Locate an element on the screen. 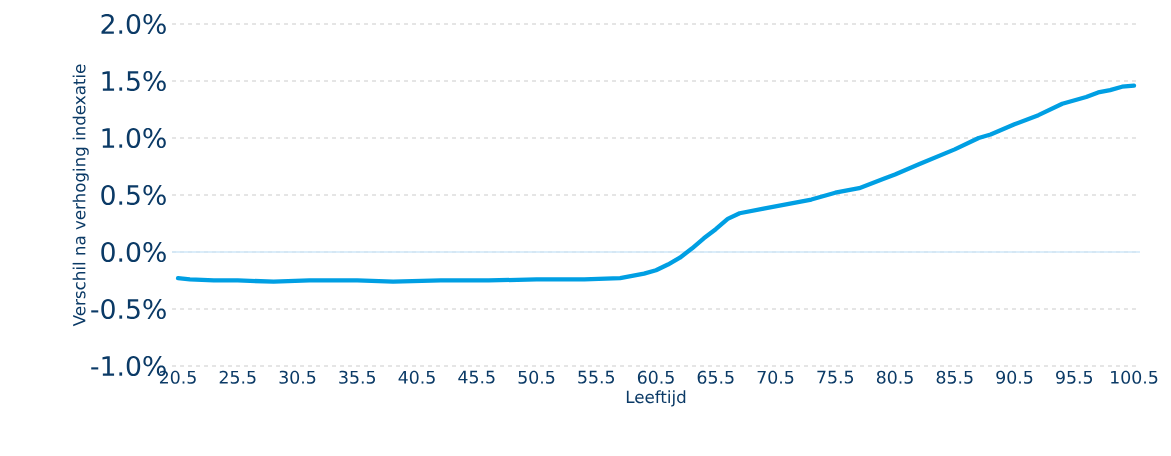  y-tick-label: 0.0% is located at coordinates (133, 252).